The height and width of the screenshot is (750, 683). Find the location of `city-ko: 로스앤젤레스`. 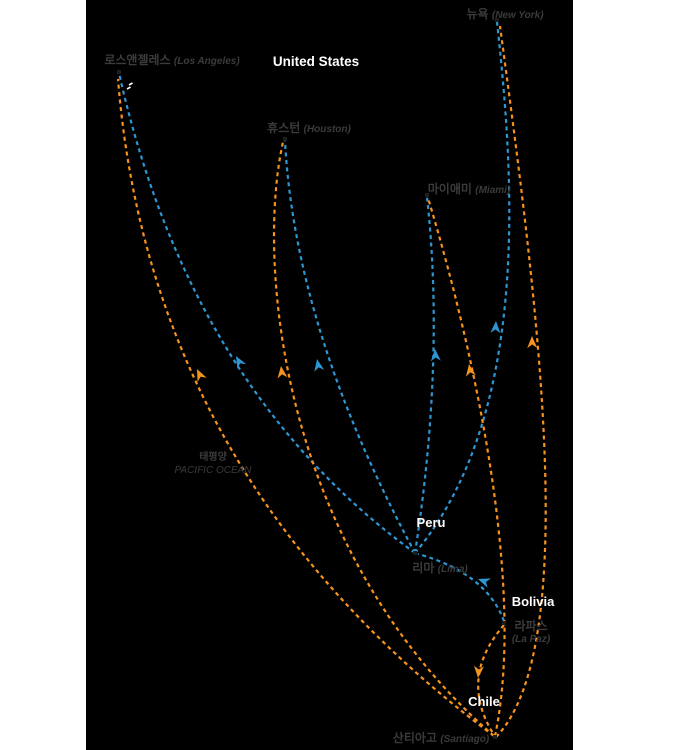

city-ko: 로스앤젤레스 is located at coordinates (137, 60).